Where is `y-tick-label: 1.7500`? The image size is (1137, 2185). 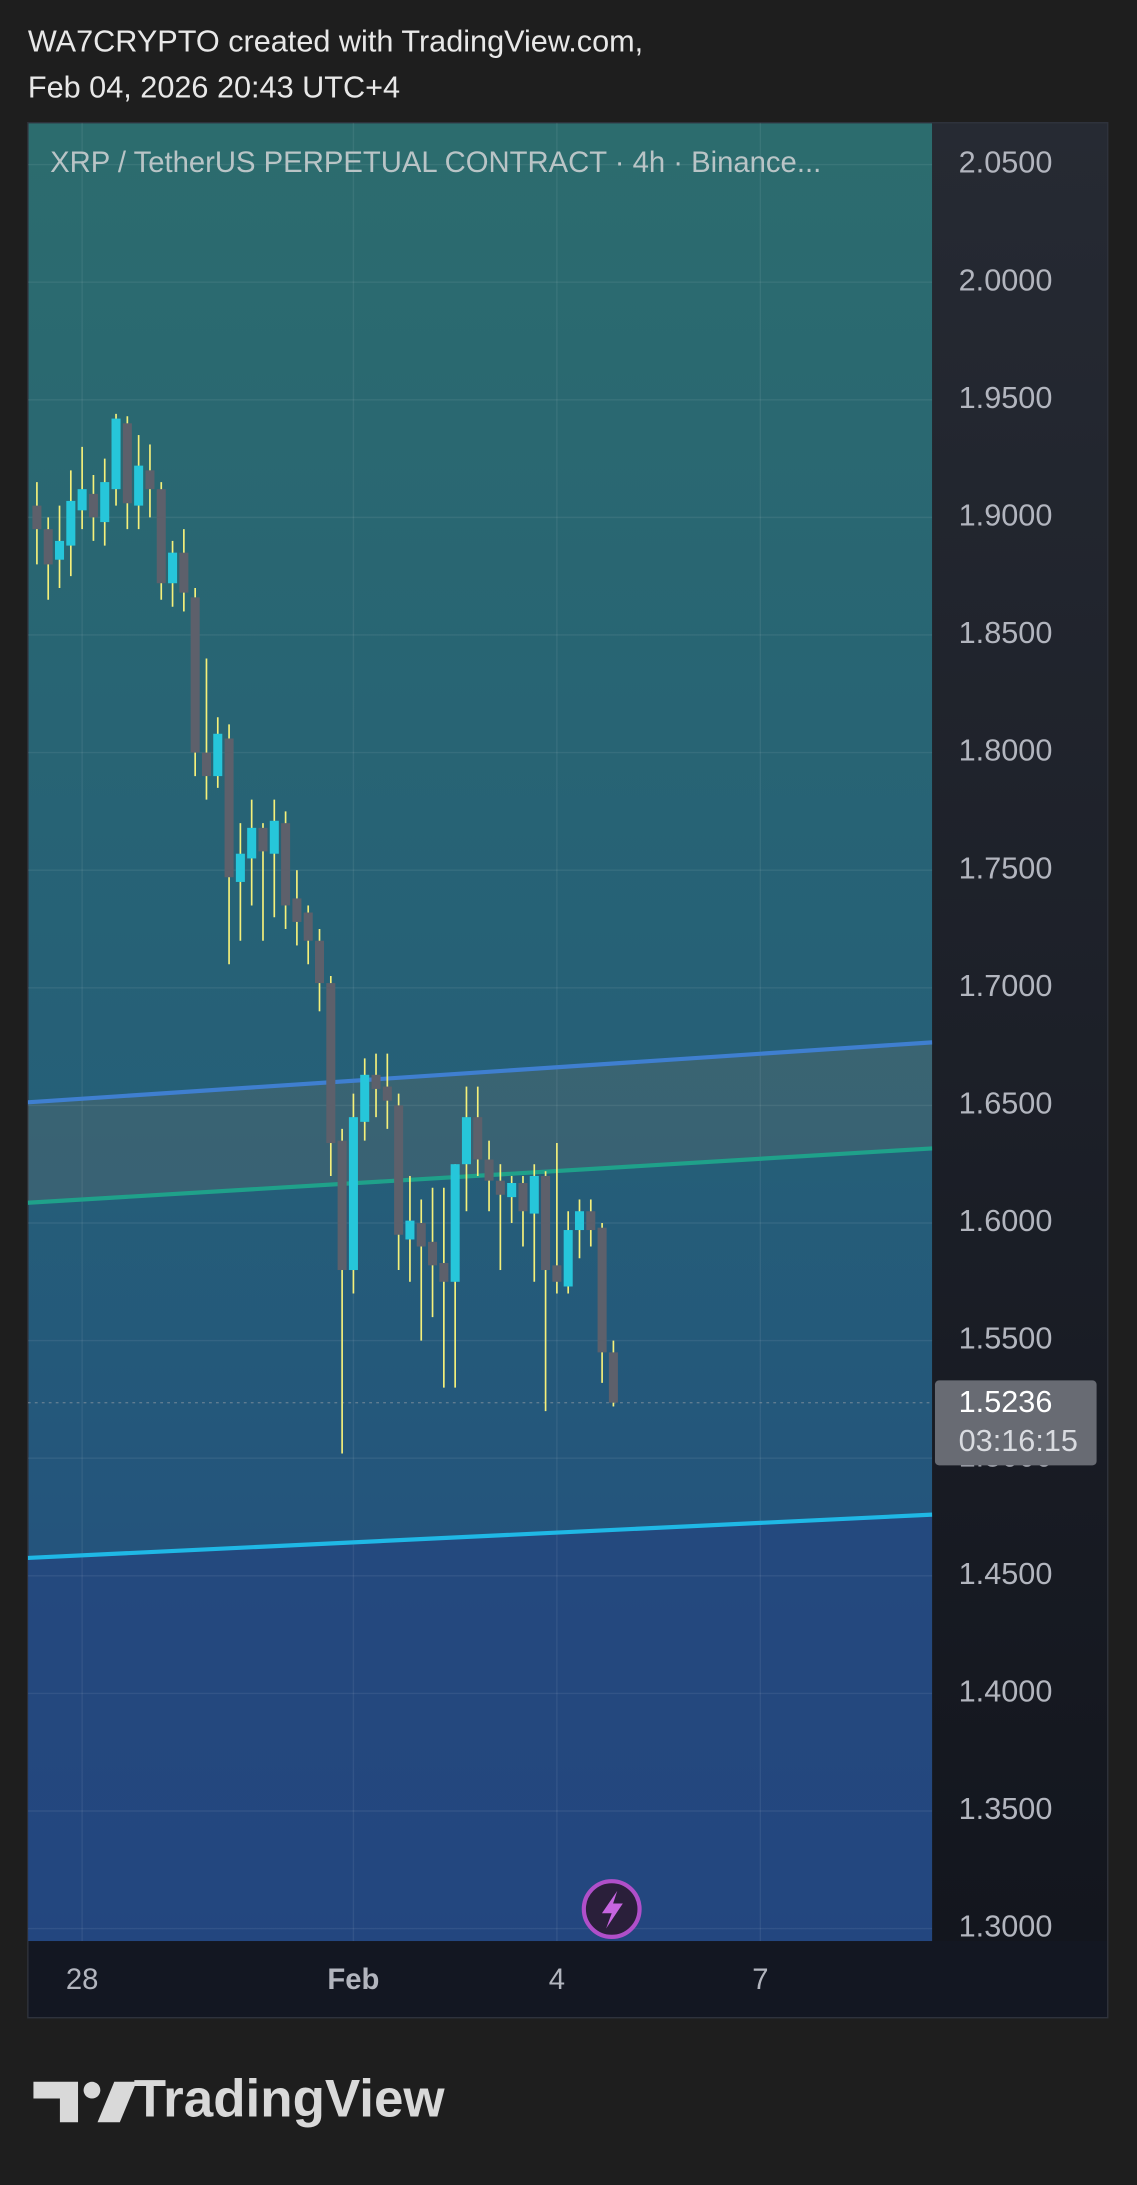 y-tick-label: 1.7500 is located at coordinates (1006, 868).